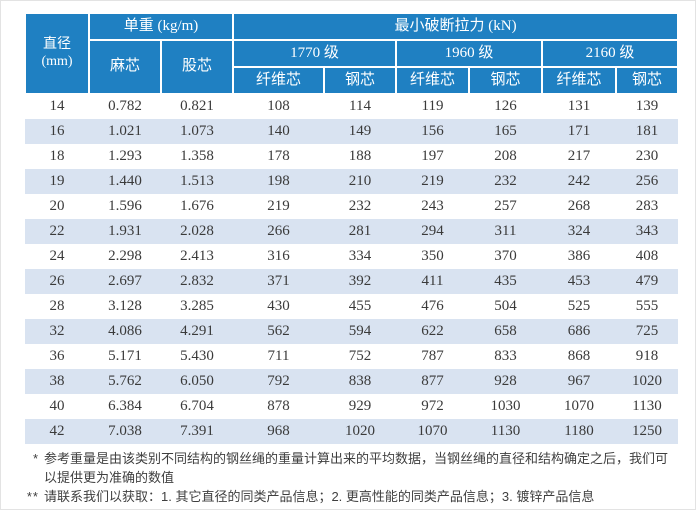  What do you see at coordinates (278, 256) in the screenshot?
I see `value-cell: 316` at bounding box center [278, 256].